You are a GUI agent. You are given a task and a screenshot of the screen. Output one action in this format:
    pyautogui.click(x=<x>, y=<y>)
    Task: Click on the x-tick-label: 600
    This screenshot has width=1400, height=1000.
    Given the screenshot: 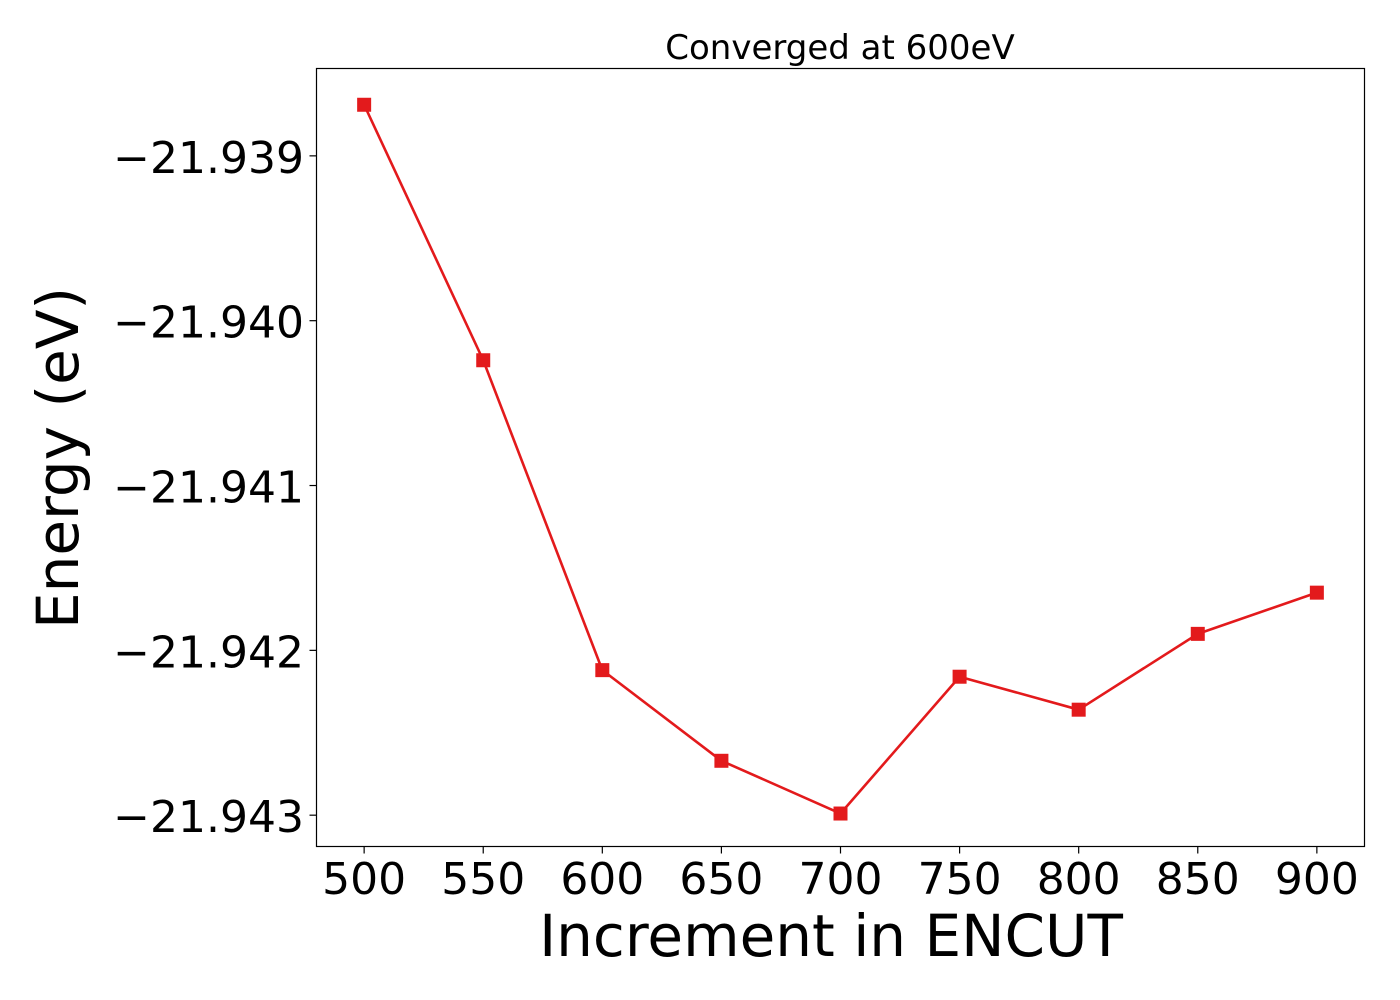 What is the action you would take?
    pyautogui.click(x=602, y=879)
    